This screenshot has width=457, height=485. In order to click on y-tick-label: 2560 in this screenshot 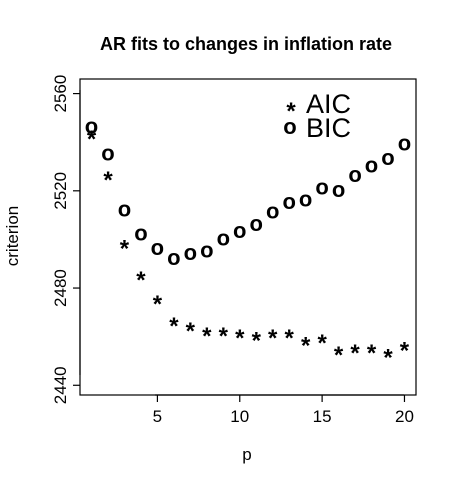, I will do `click(60, 94)`.